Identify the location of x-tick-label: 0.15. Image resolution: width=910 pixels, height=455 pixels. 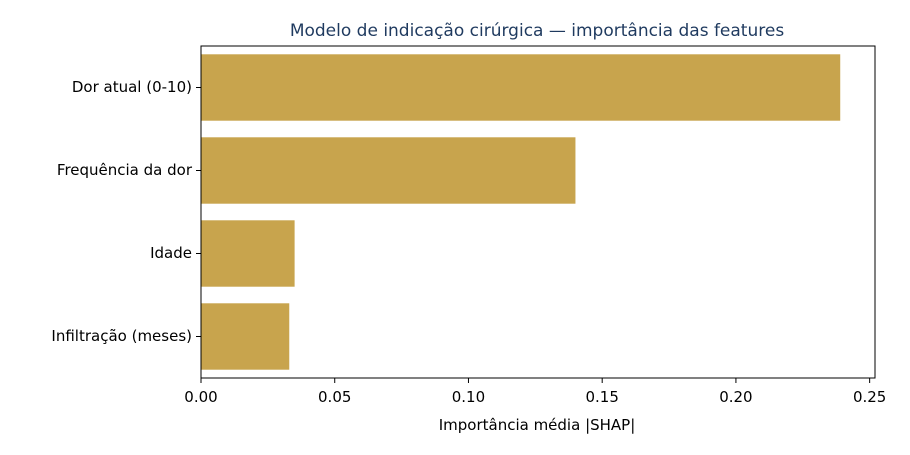
(601, 397).